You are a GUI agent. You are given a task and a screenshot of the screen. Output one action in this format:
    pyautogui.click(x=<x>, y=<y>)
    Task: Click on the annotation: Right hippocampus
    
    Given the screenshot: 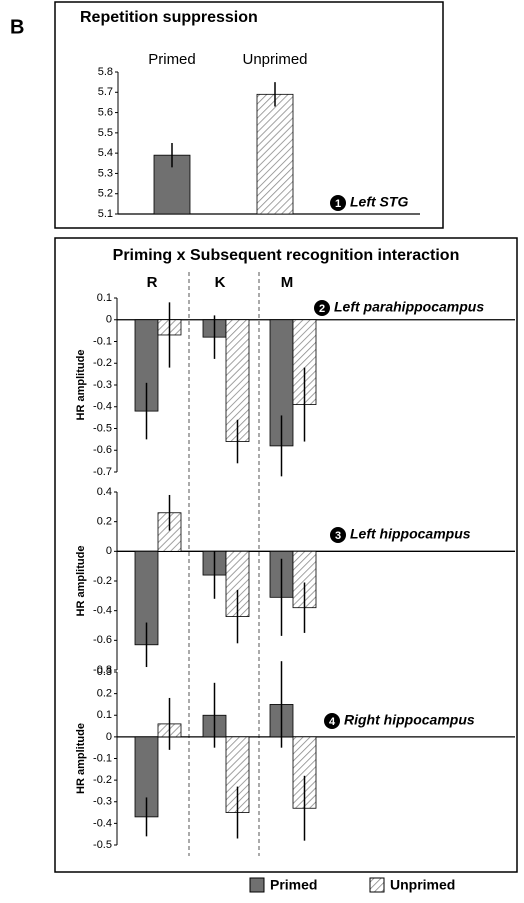 What is the action you would take?
    pyautogui.click(x=409, y=720)
    